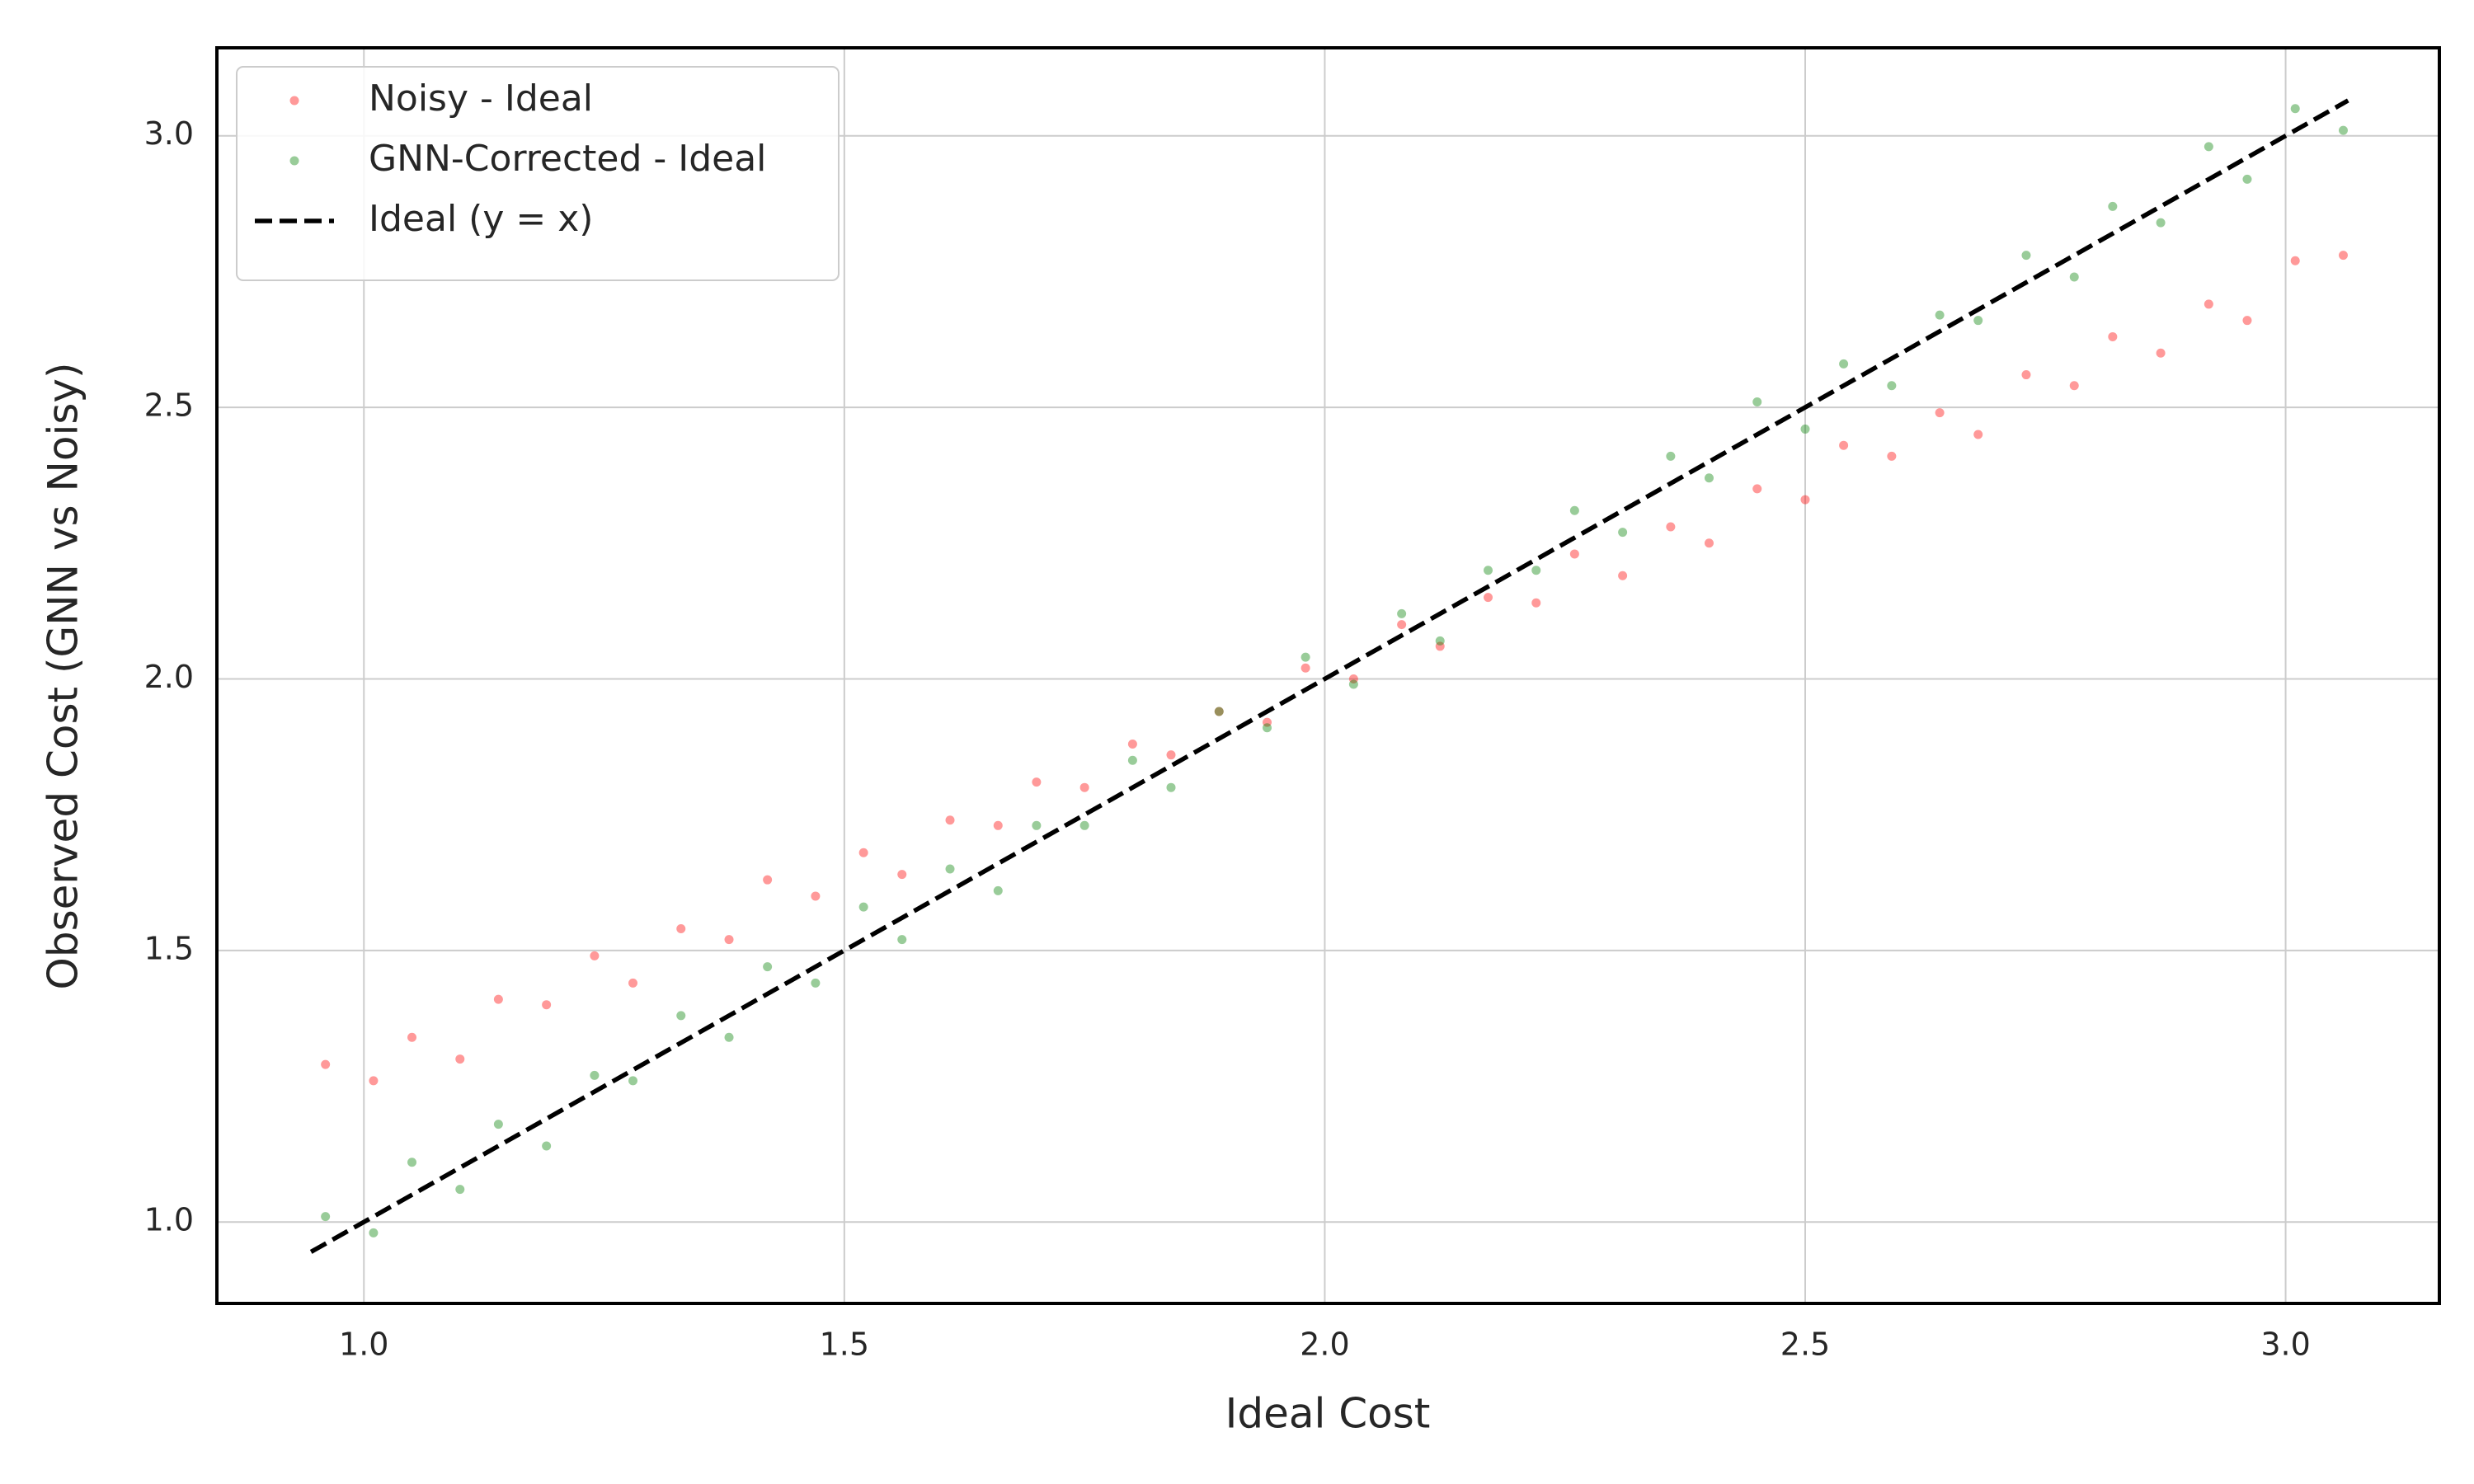  I want to click on y-tick-label: 3.0, so click(169, 133).